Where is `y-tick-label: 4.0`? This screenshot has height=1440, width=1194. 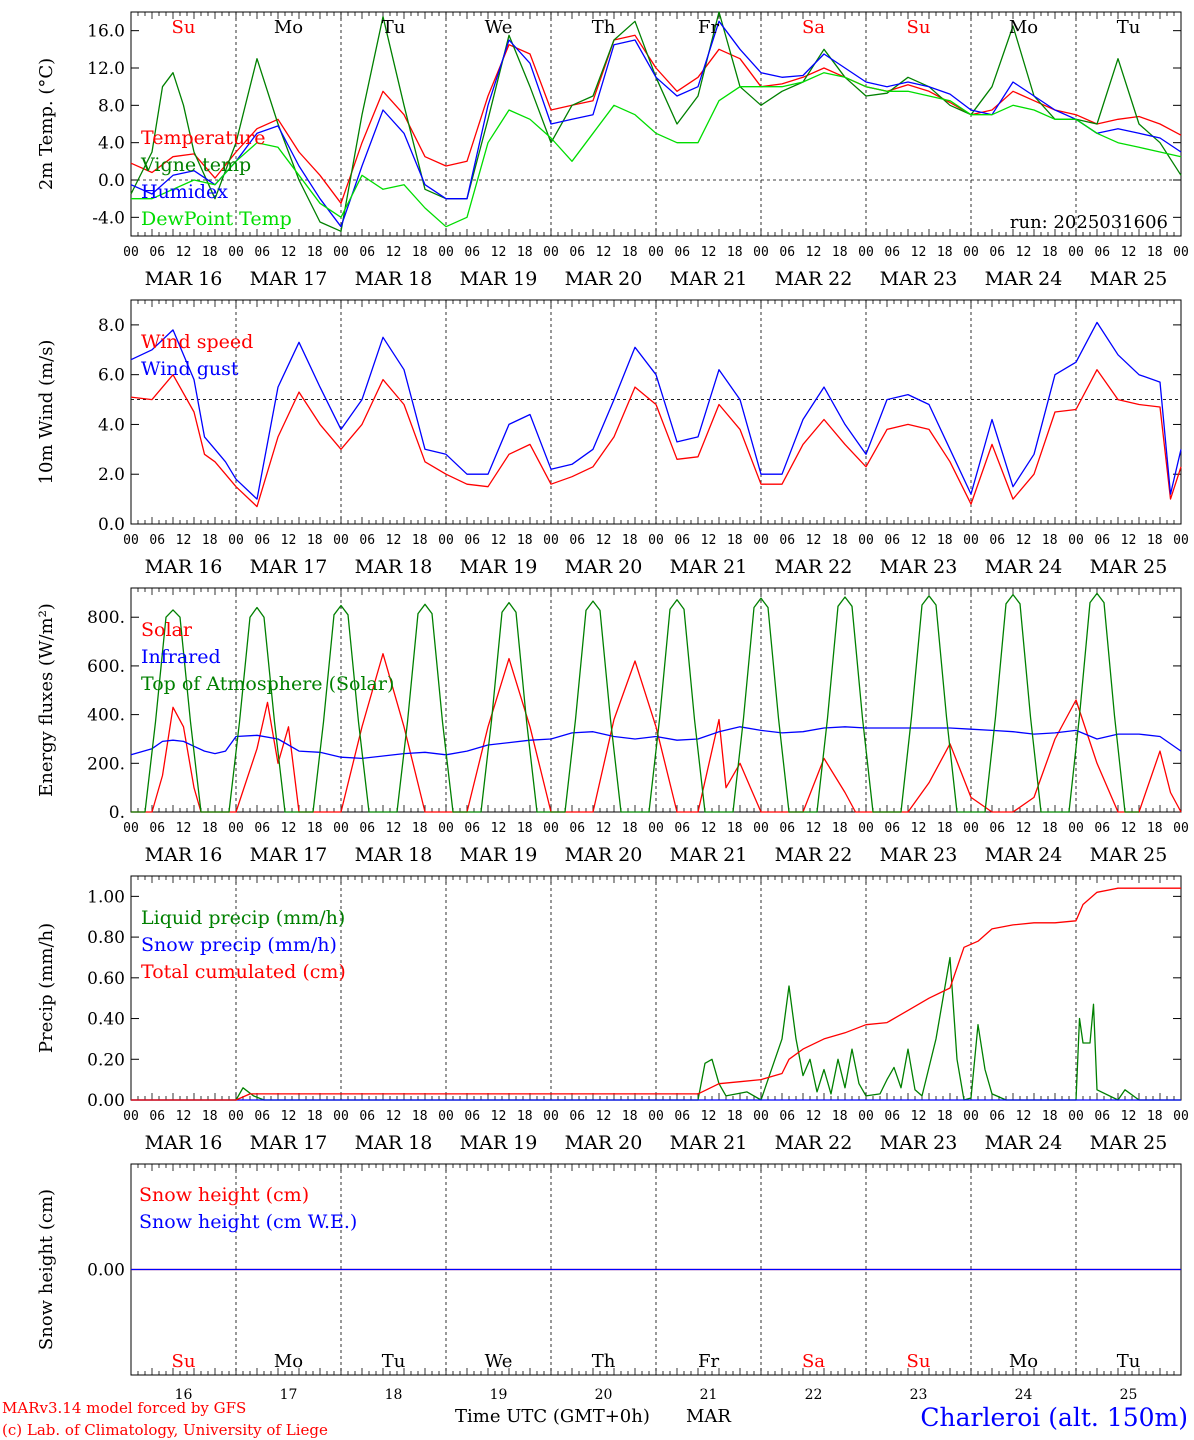 y-tick-label: 4.0 is located at coordinates (111, 425).